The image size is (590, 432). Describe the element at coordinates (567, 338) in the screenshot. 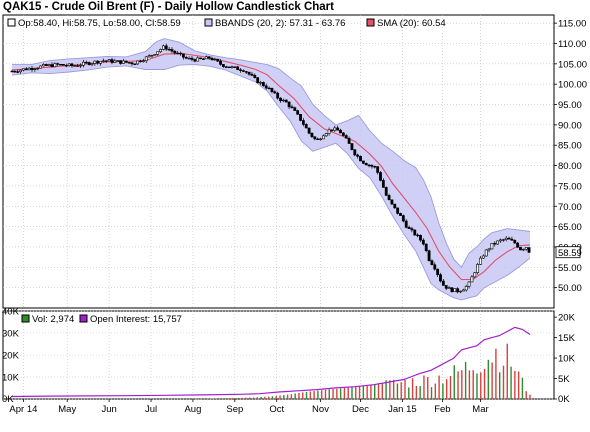

I see `volume-right-tick-label: 15K` at that location.